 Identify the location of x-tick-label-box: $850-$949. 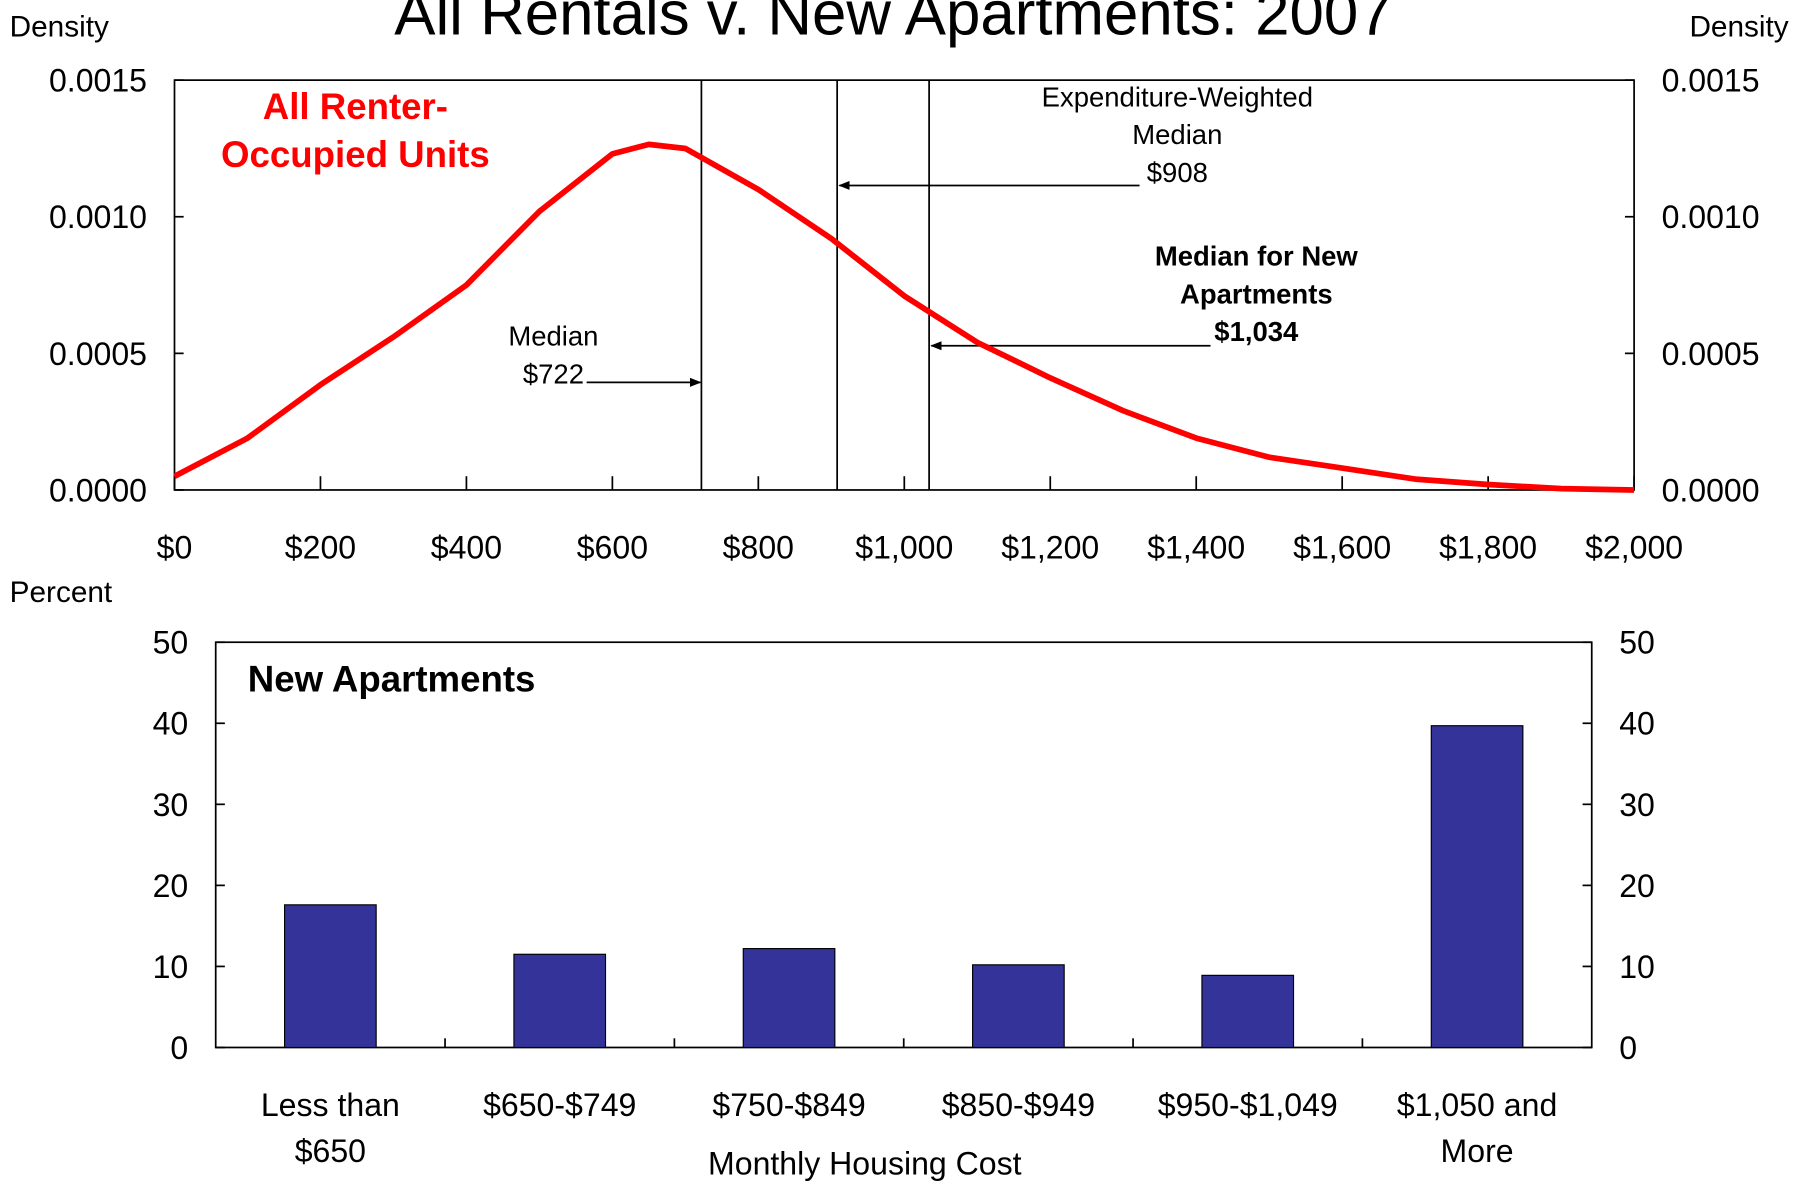
(1018, 1105).